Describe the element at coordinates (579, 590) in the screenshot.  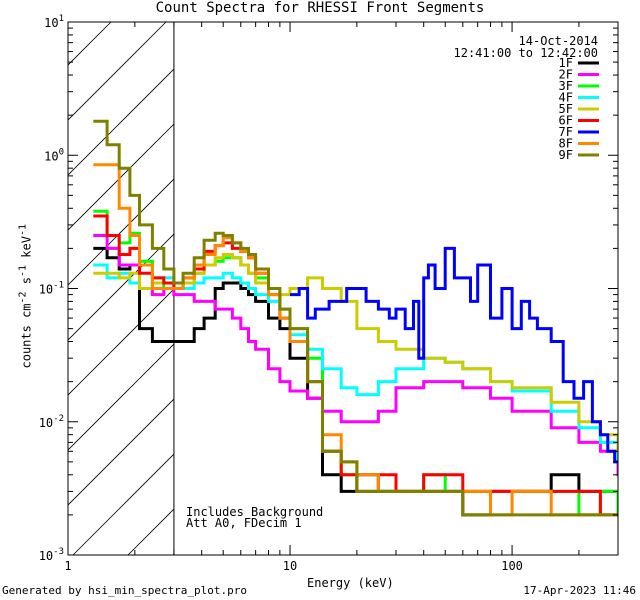
I see `timestamp-footer: 17-Apr-2023 11:46` at that location.